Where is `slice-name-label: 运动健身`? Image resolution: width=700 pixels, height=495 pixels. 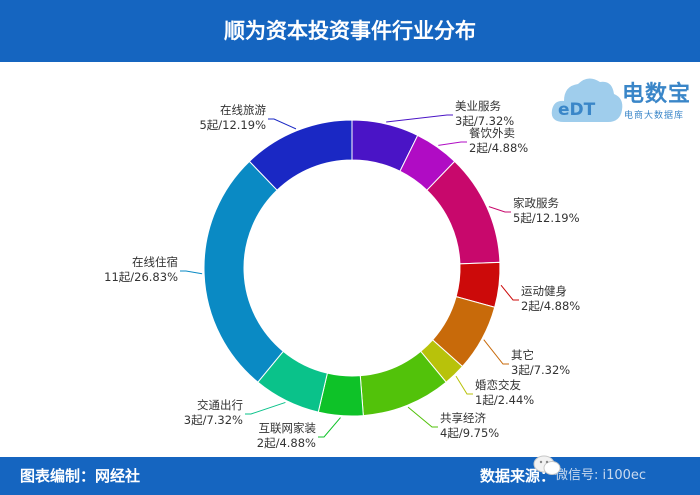 slice-name-label: 运动健身 is located at coordinates (544, 291).